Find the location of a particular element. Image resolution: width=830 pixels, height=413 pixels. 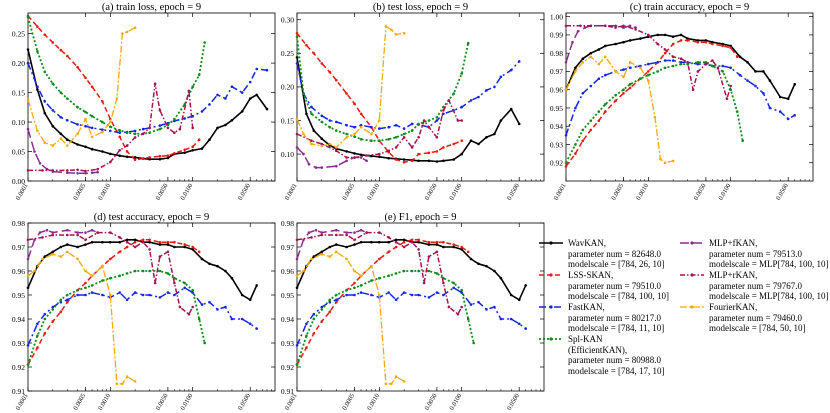

legend-label: WavKAN, is located at coordinates (587, 243).